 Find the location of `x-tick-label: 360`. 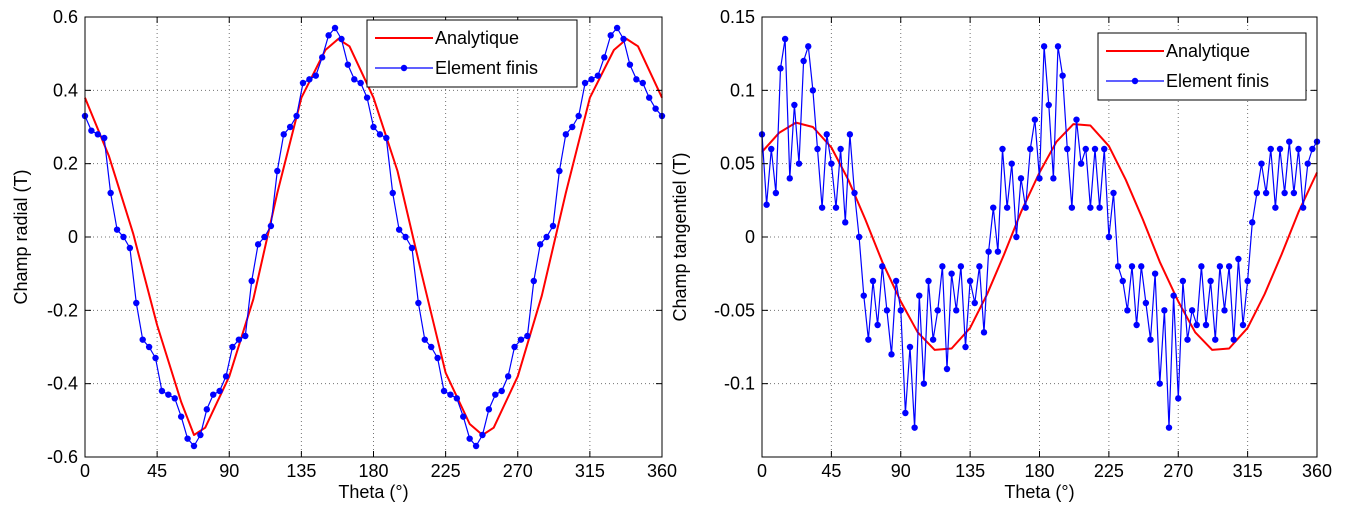

x-tick-label: 360 is located at coordinates (1317, 471).